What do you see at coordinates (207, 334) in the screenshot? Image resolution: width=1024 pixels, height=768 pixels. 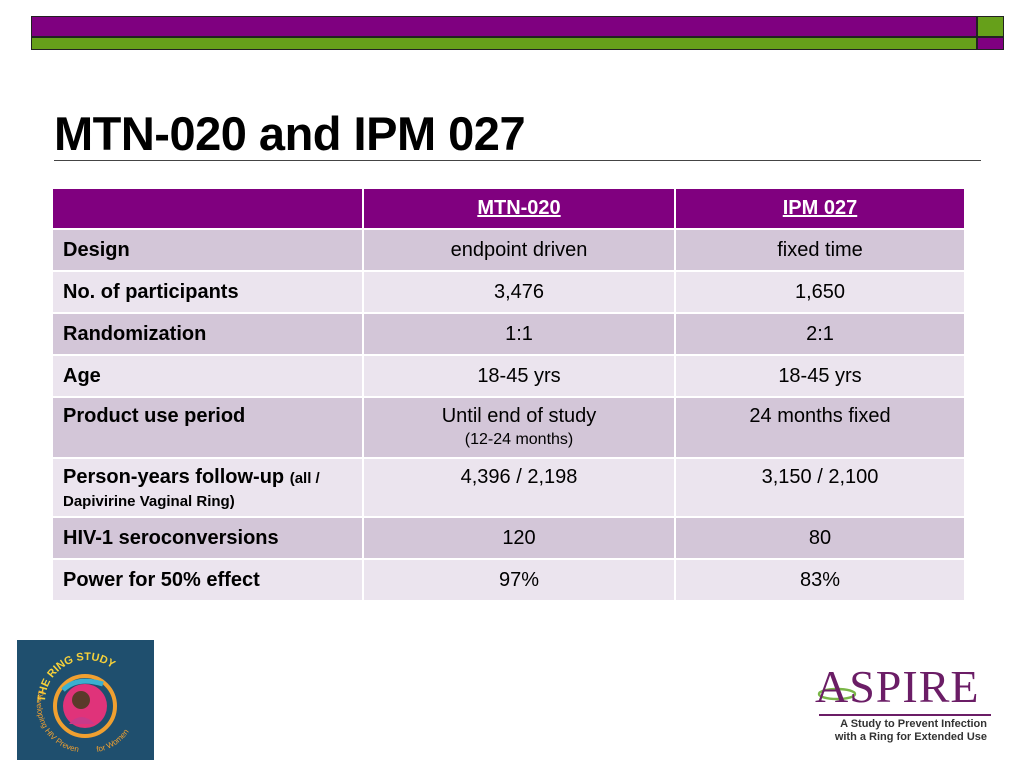 I see `row-label: Randomization` at bounding box center [207, 334].